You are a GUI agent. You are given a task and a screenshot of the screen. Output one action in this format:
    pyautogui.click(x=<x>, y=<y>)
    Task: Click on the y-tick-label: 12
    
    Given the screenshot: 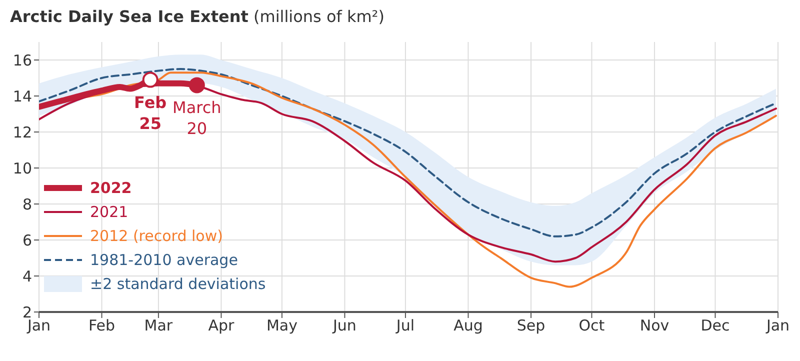 What is the action you would take?
    pyautogui.click(x=22, y=132)
    